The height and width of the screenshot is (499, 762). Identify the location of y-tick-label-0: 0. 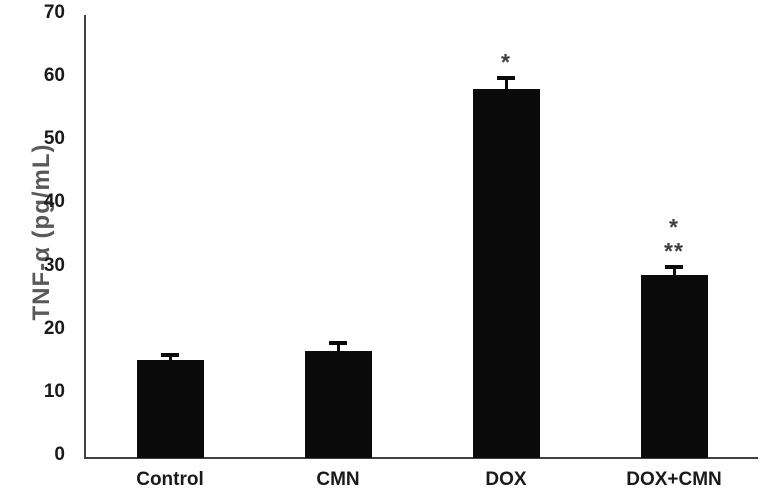
(59, 454).